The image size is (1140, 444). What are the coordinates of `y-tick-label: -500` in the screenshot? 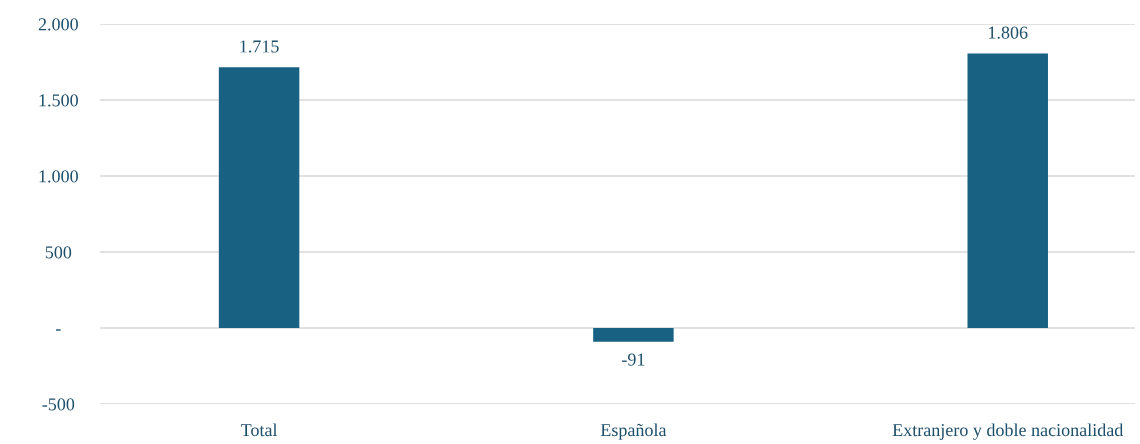 It's located at (58, 404).